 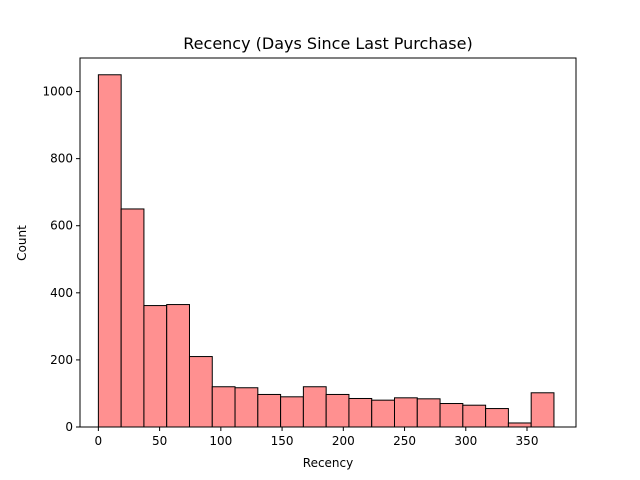 I want to click on chart-title: Recency (Days Since Last Purchase), so click(x=327, y=43).